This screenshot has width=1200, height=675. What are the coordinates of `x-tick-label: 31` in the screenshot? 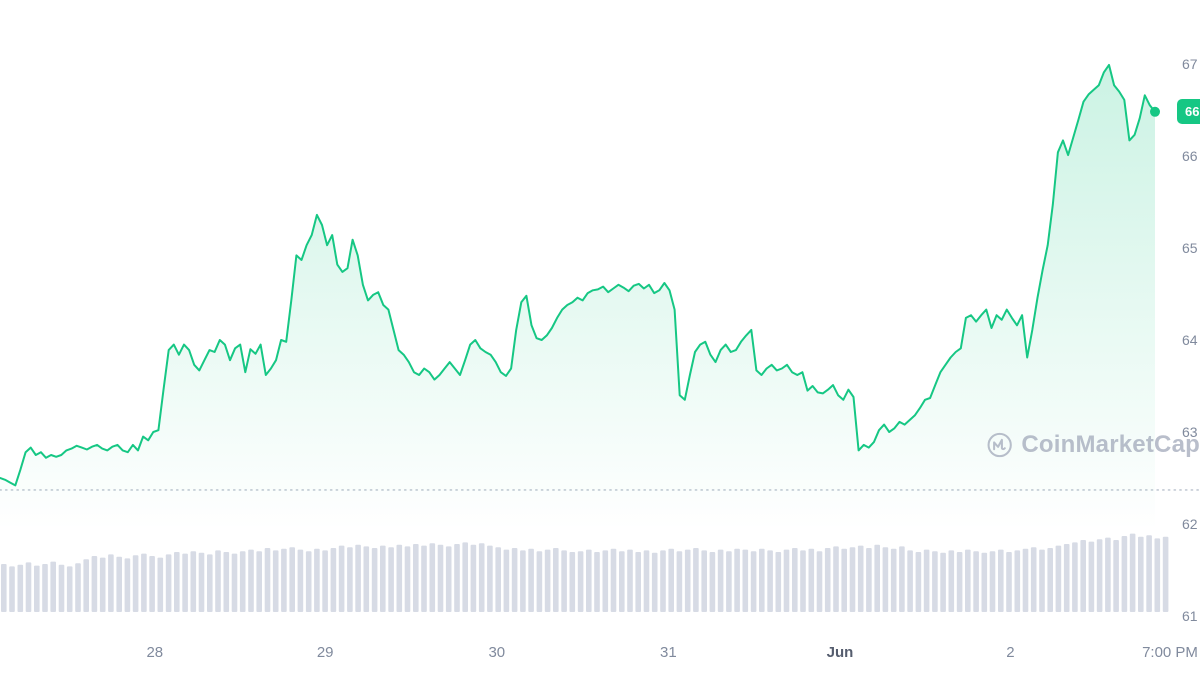 It's located at (668, 652).